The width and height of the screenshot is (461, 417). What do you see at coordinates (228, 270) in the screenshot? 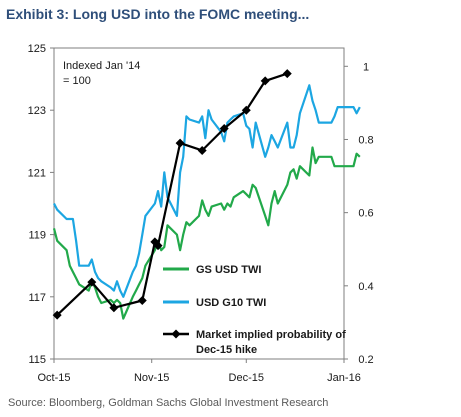
I see `legend-label-gs-usd-twi: GS USD TWI` at bounding box center [228, 270].